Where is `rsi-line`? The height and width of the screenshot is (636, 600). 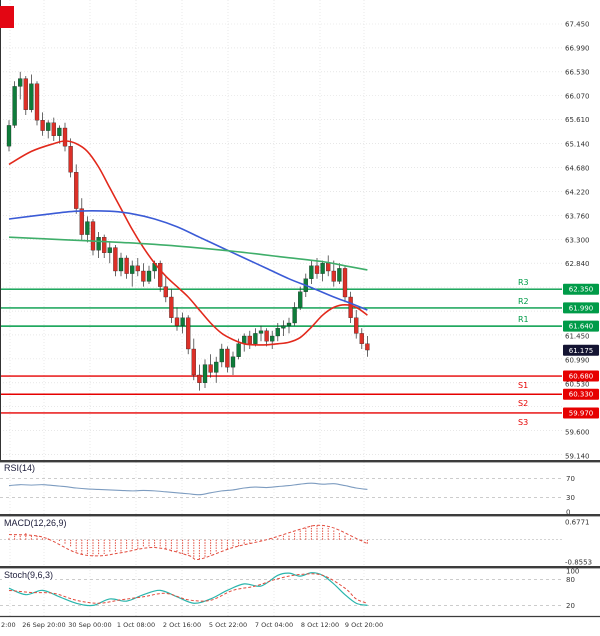
rsi-line is located at coordinates (188, 489).